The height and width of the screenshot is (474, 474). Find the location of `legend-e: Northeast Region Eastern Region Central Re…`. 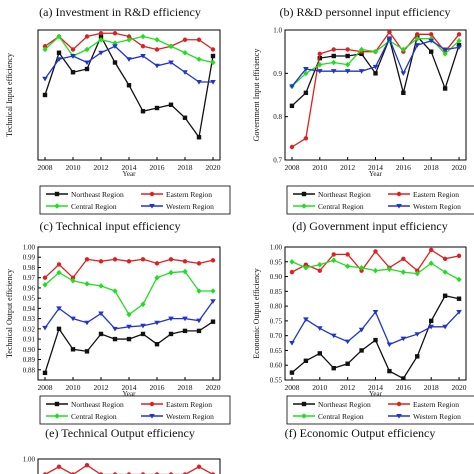

legend-e: Northeast Region Eastern Region Central Re… is located at coordinates (135, 410).